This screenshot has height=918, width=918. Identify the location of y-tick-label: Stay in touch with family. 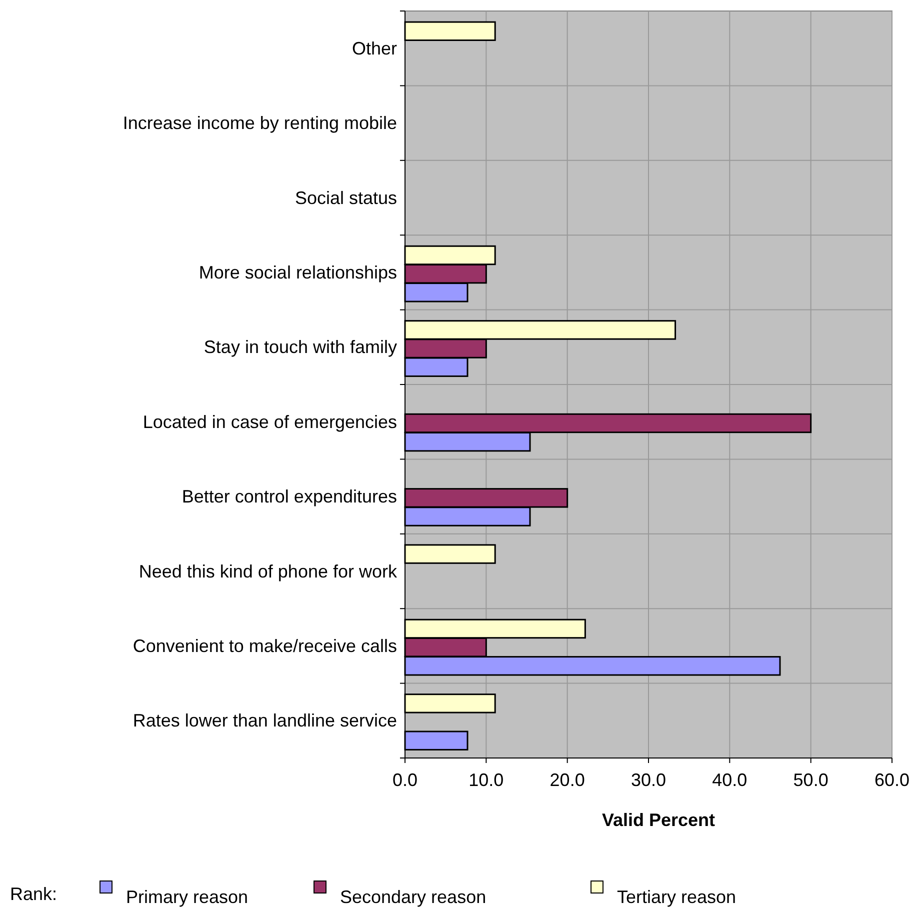
(300, 347).